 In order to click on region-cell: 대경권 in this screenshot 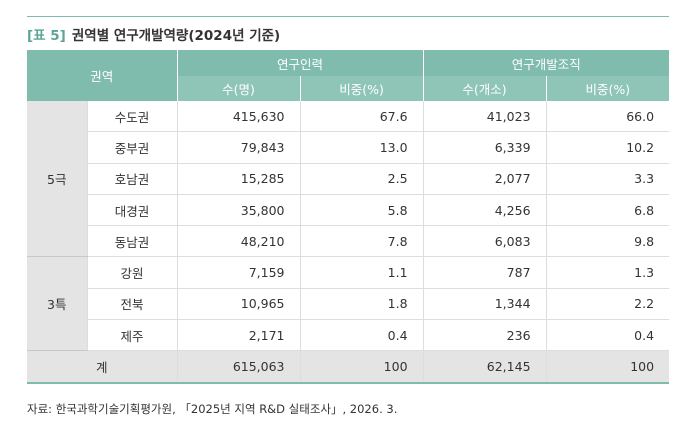, I will do `click(132, 210)`.